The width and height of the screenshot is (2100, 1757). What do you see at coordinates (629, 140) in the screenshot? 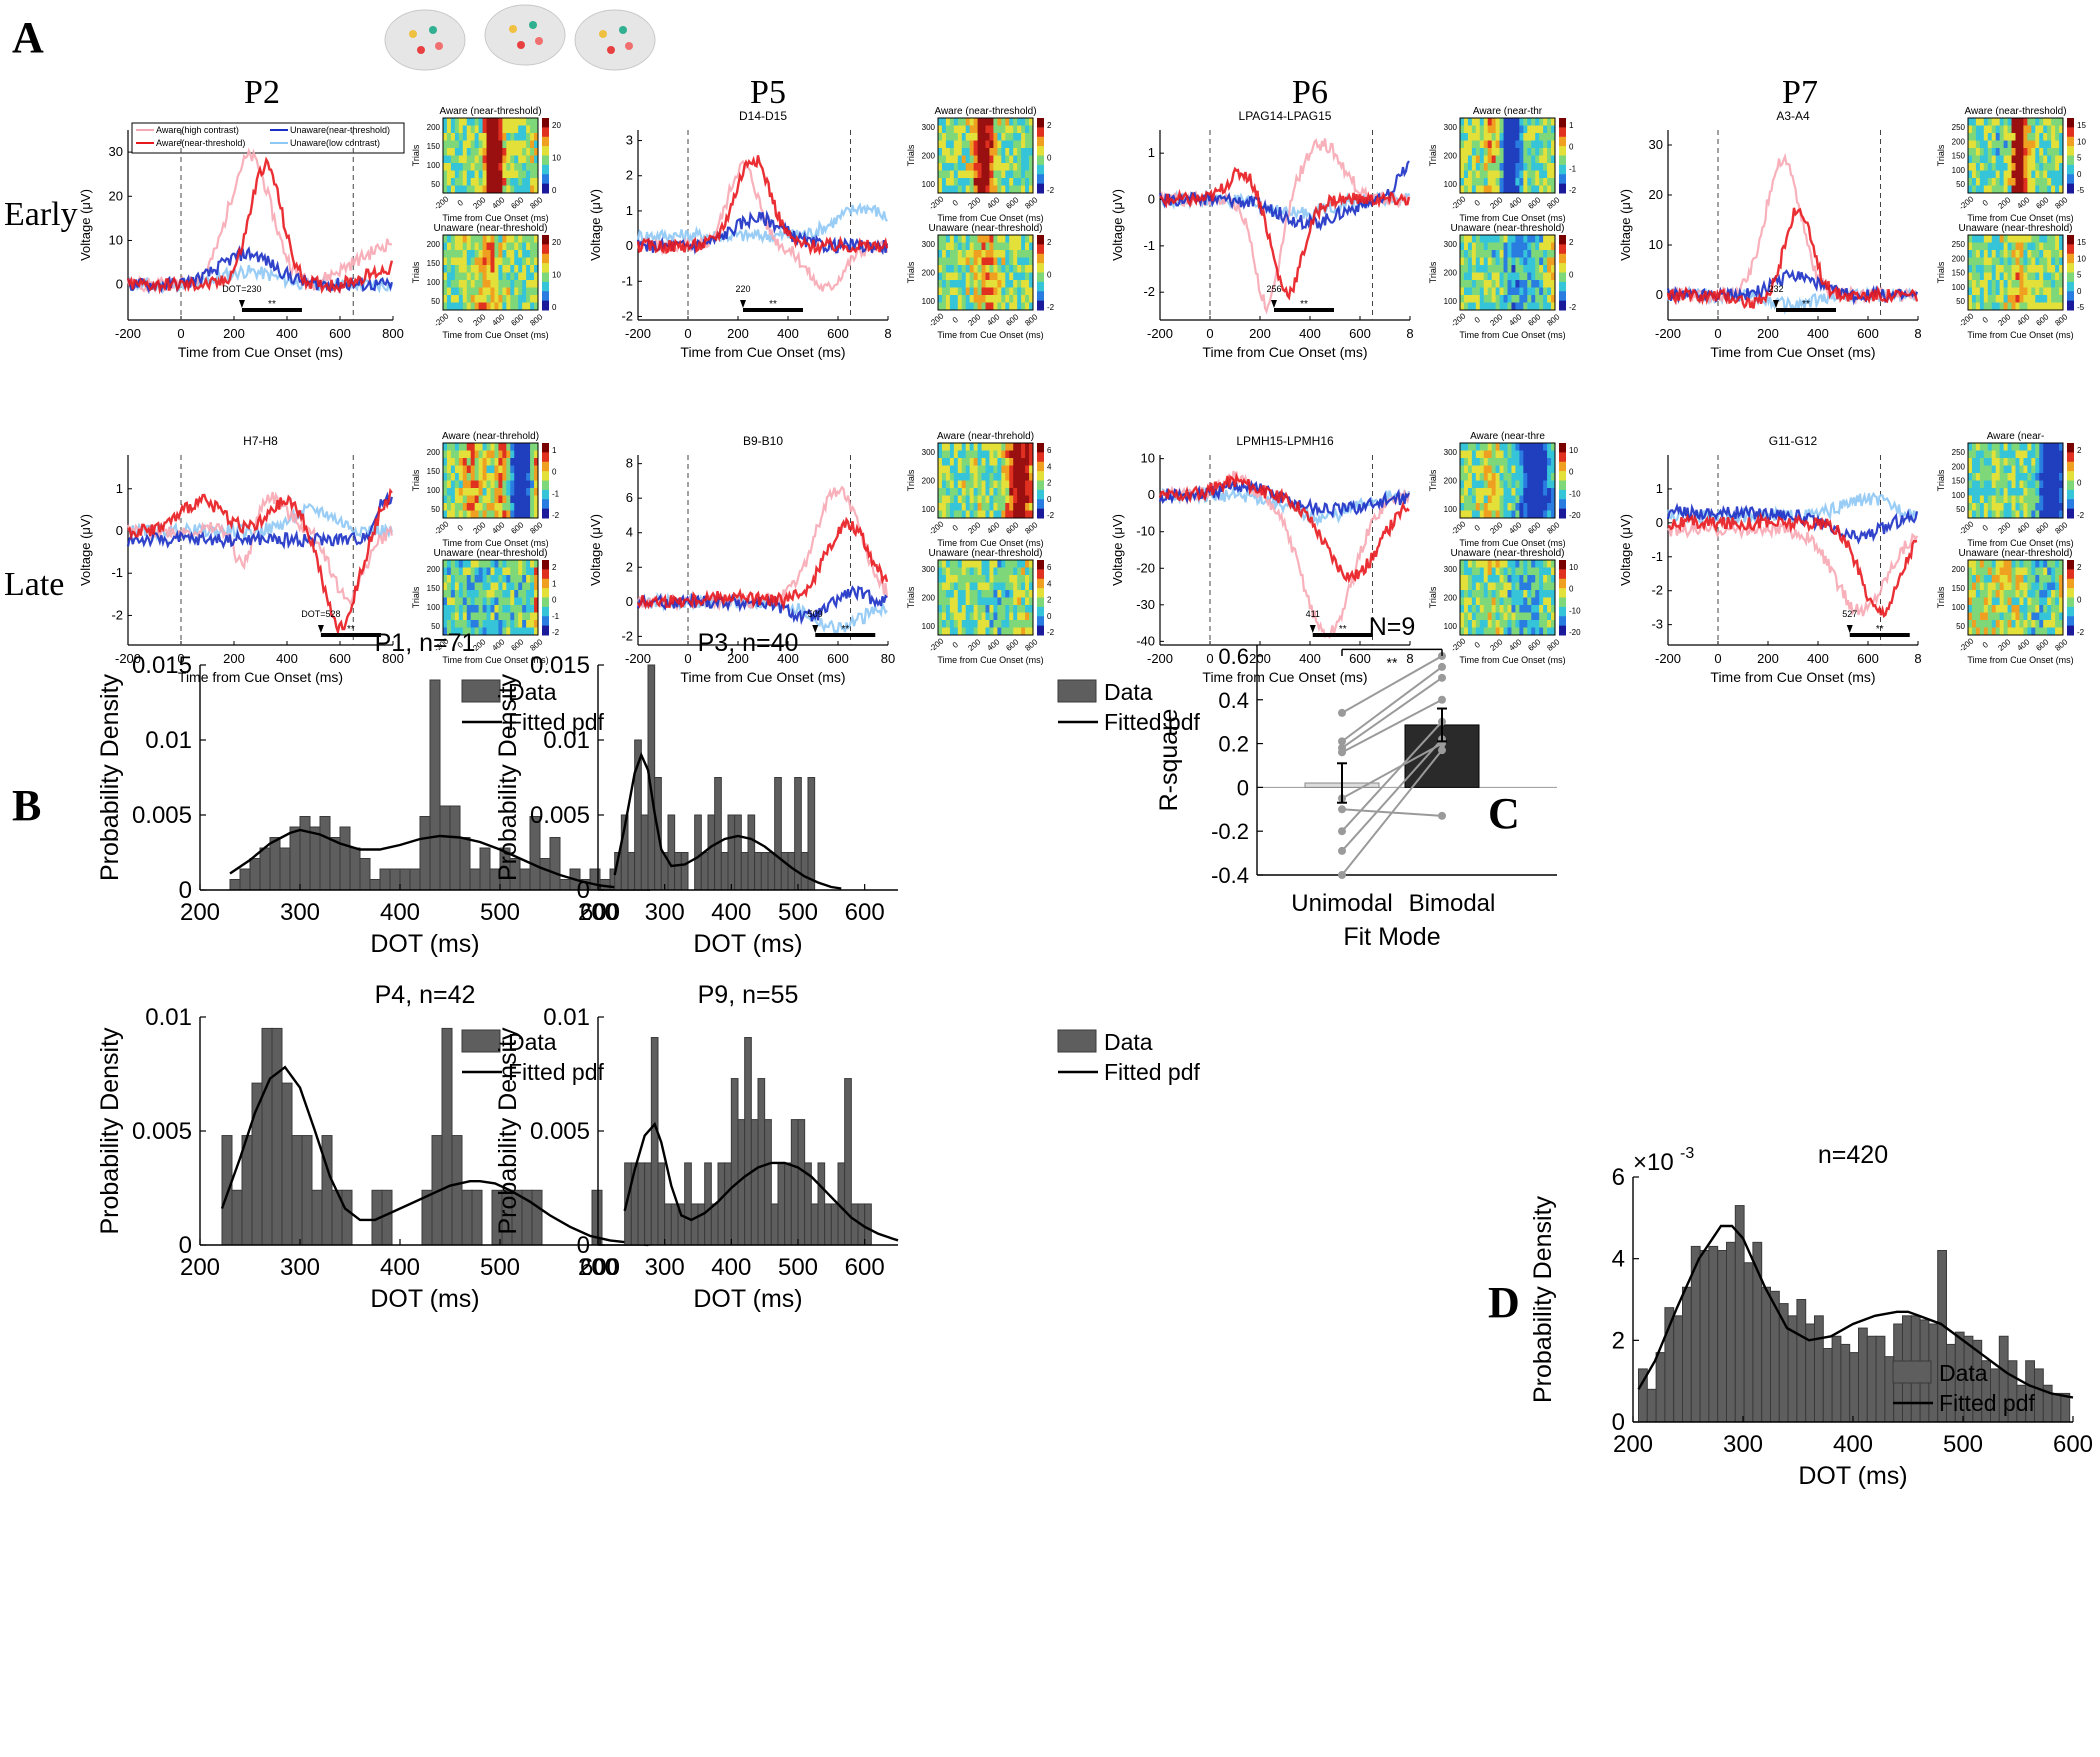
I see `y-tick-label: 3` at bounding box center [629, 140].